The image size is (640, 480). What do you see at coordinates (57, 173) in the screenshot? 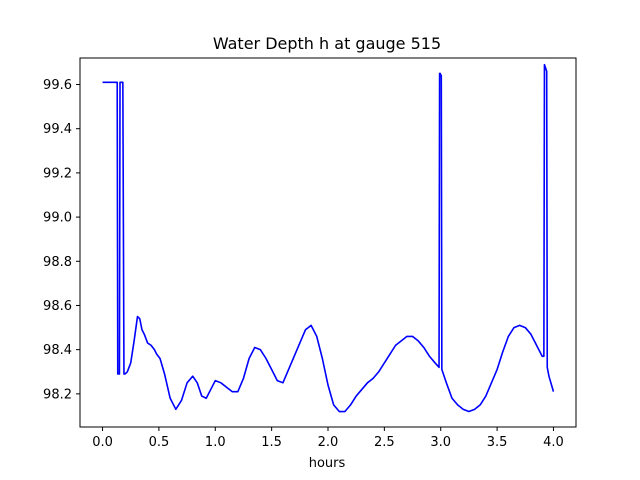
I see `y-tick-label: 99.2` at bounding box center [57, 173].